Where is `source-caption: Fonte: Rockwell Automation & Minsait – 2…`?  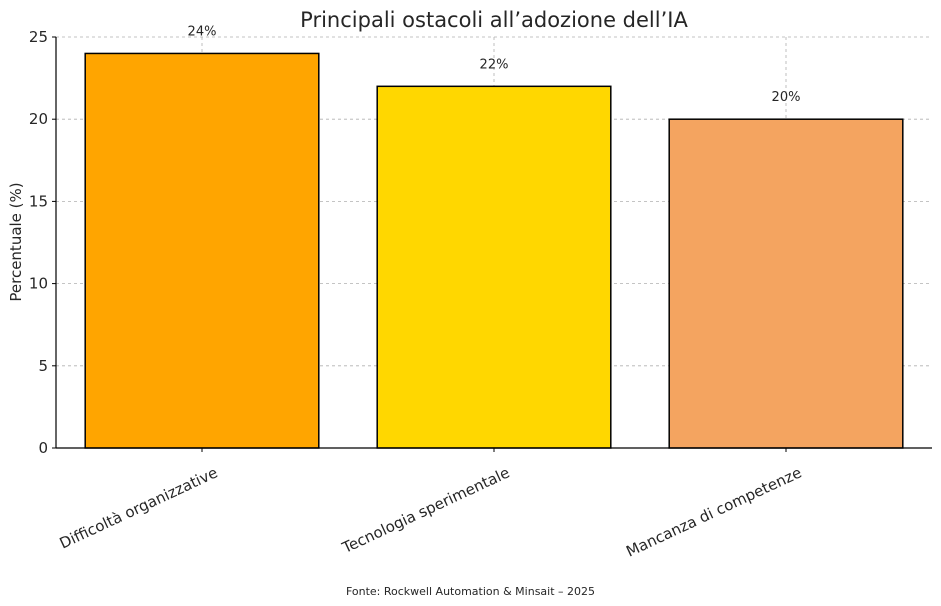
source-caption: Fonte: Rockwell Automation & Minsait – 2… is located at coordinates (470, 591).